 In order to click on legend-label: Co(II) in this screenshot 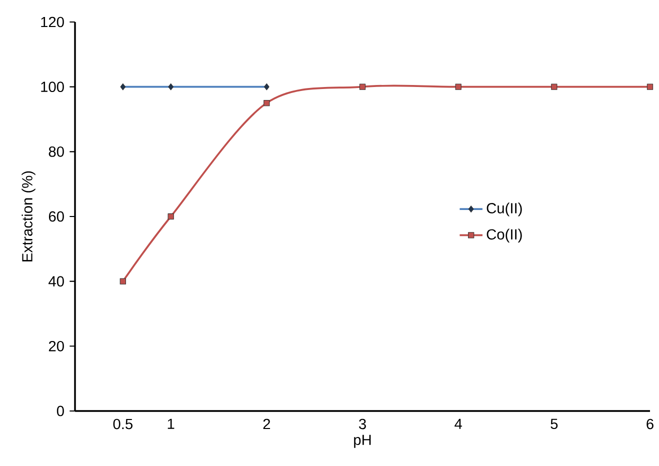, I will do `click(504, 235)`.